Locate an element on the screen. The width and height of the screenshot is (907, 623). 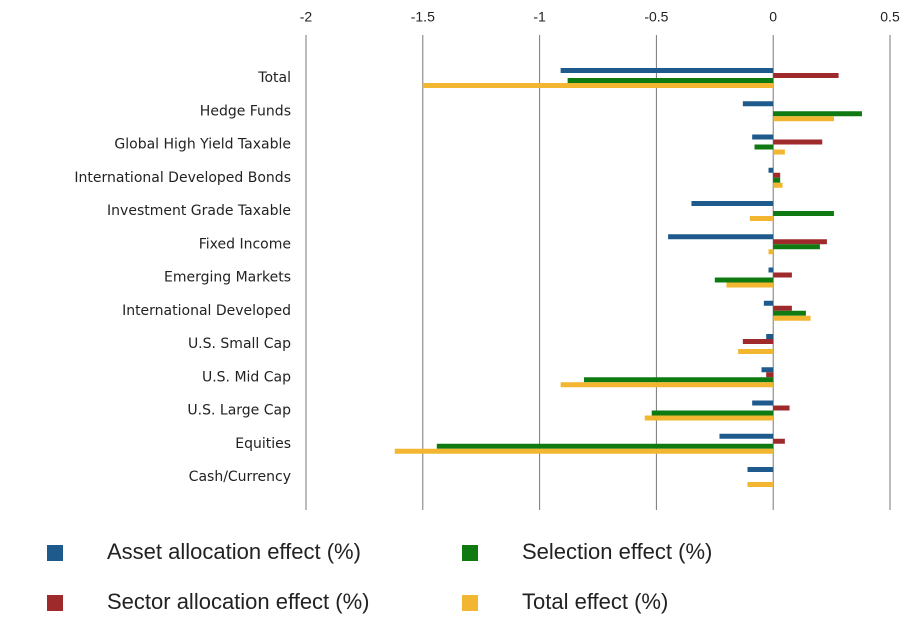
legend-label: Selection effect (%) is located at coordinates (617, 551).